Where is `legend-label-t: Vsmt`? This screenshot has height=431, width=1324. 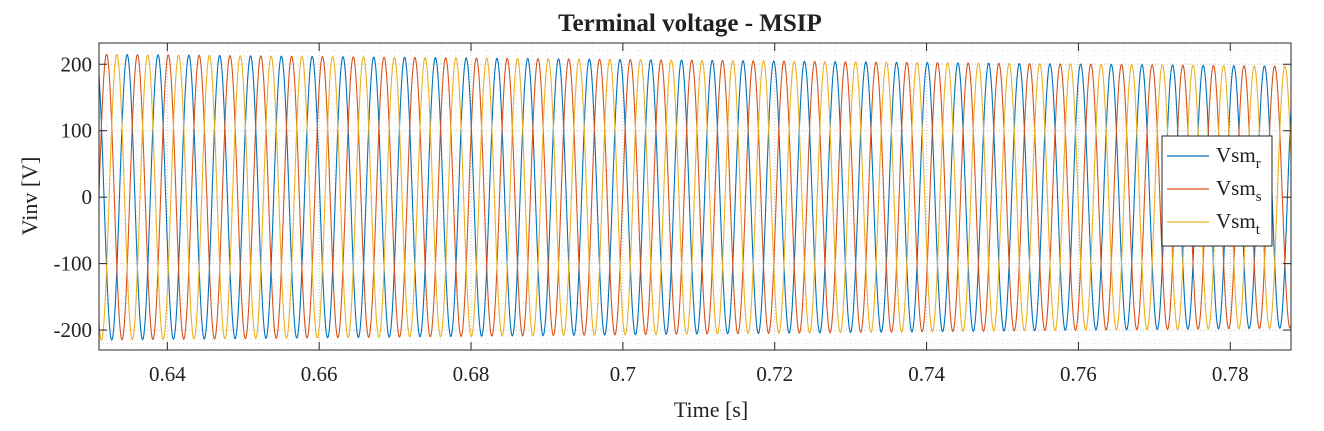
legend-label-t: Vsmt is located at coordinates (1238, 223).